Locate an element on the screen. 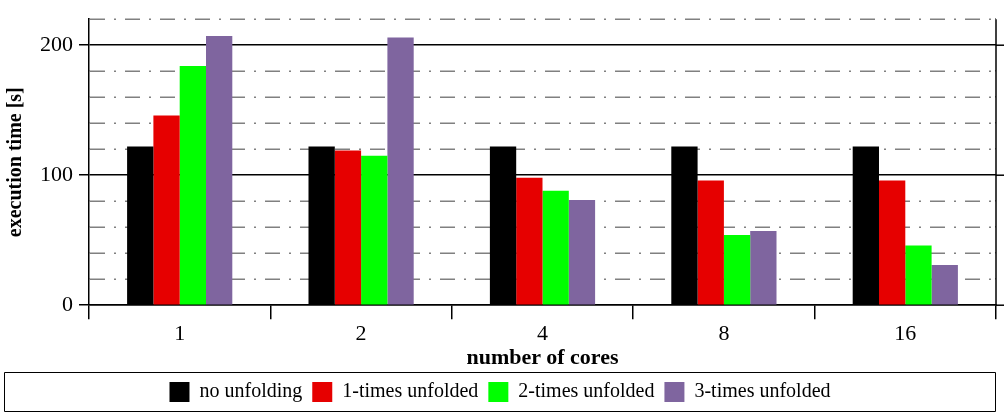  y-tick-label: 100 is located at coordinates (56, 173).